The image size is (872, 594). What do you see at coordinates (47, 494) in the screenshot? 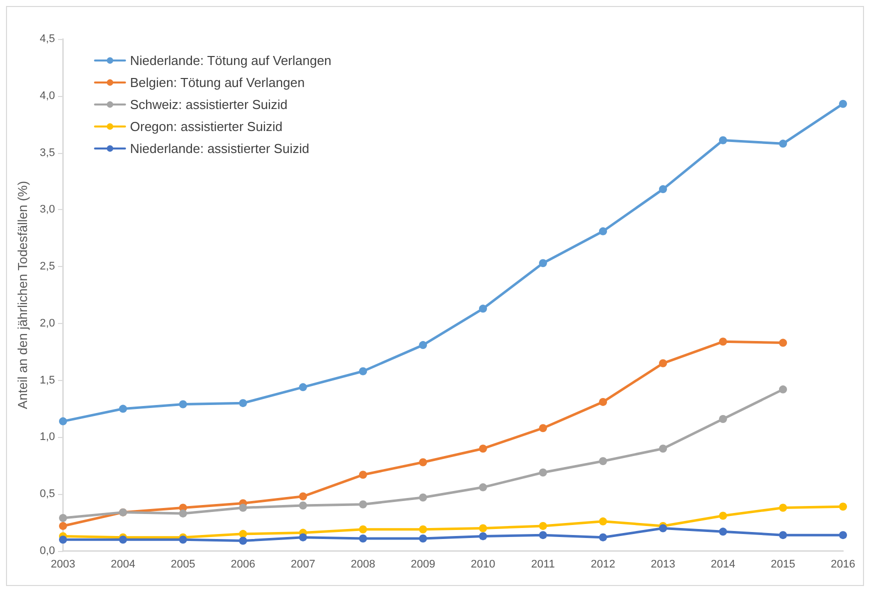
I see `y-tick-label: 0,5` at bounding box center [47, 494].